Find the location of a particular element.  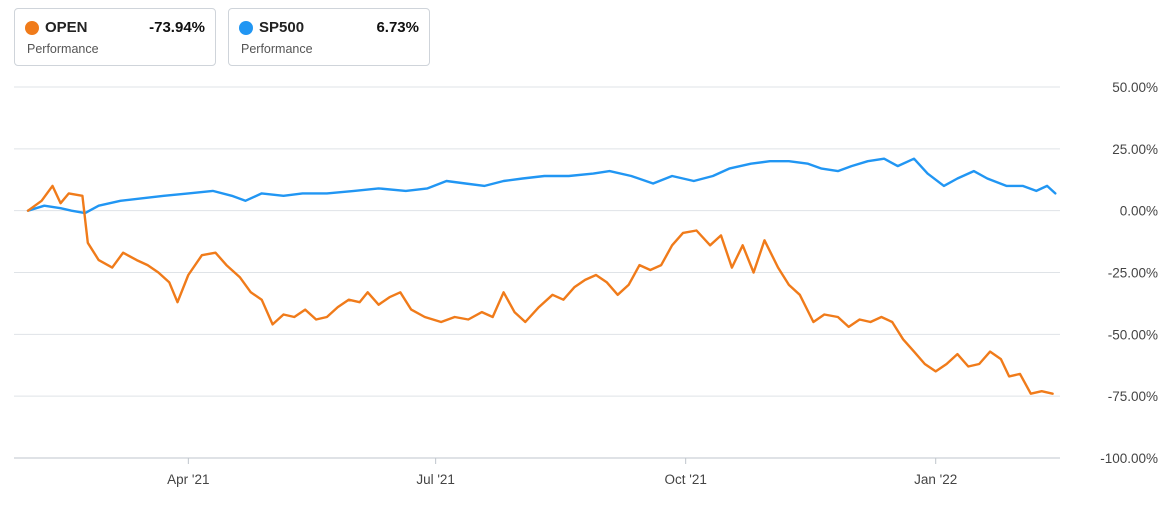

legend-card-sp500: SP500 6.73% Performance is located at coordinates (329, 37).